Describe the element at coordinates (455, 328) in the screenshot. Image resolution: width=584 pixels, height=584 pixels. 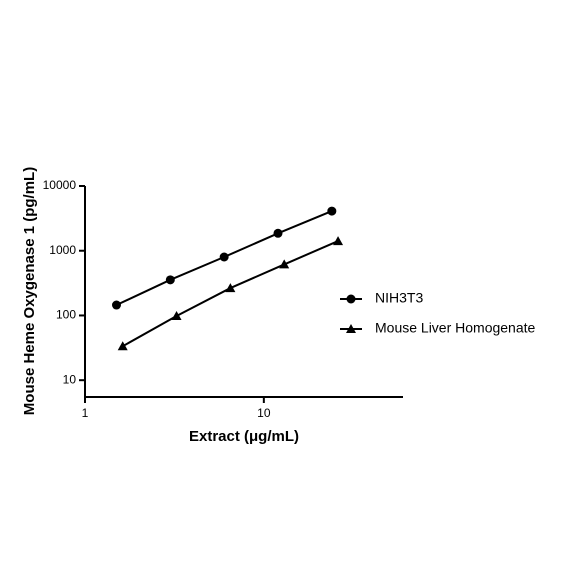
I see `legend-label: Mouse Liver Homogenate` at that location.